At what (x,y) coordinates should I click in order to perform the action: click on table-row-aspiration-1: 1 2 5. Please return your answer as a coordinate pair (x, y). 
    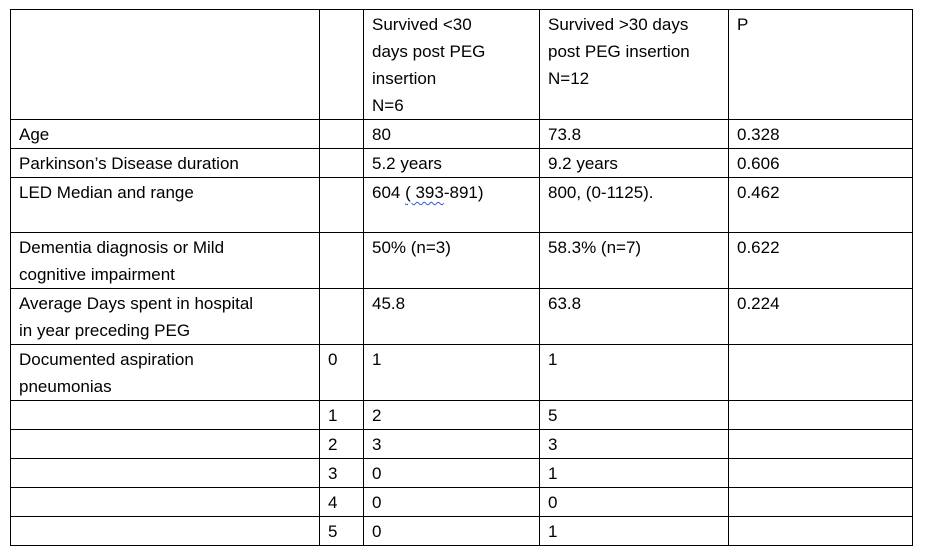
    Looking at the image, I should click on (461, 415).